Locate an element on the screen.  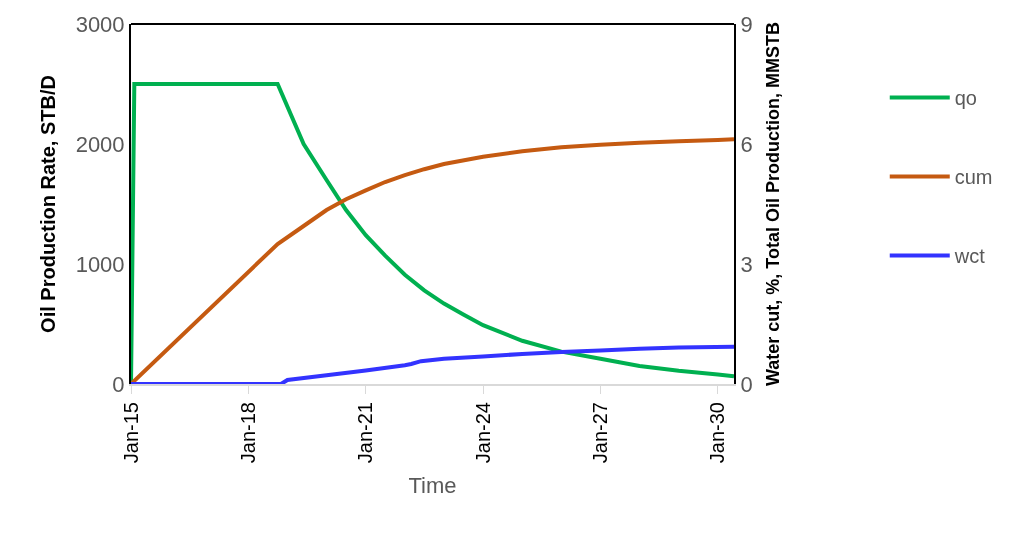
legend-label: cum is located at coordinates (973, 177).